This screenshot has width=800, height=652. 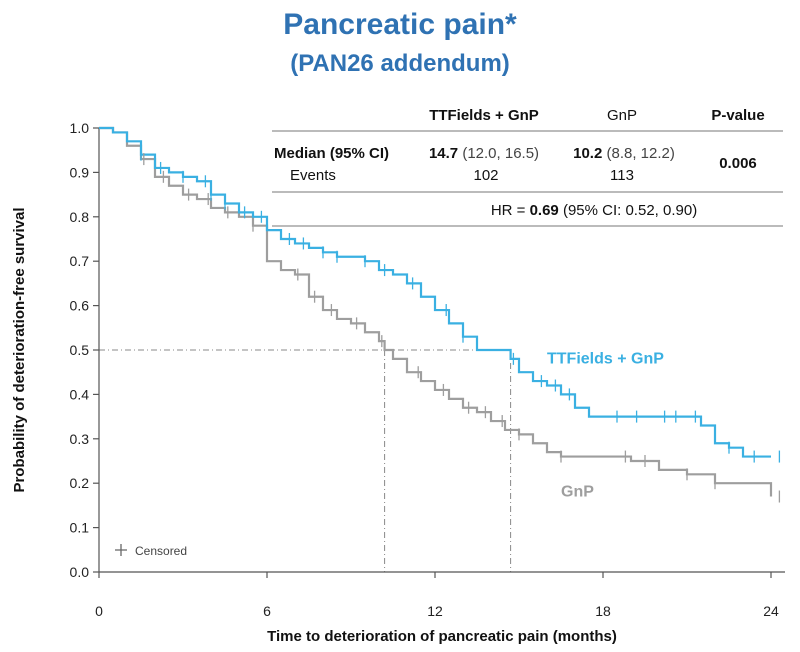 I want to click on y-tick-label: 0.7, so click(x=80, y=261).